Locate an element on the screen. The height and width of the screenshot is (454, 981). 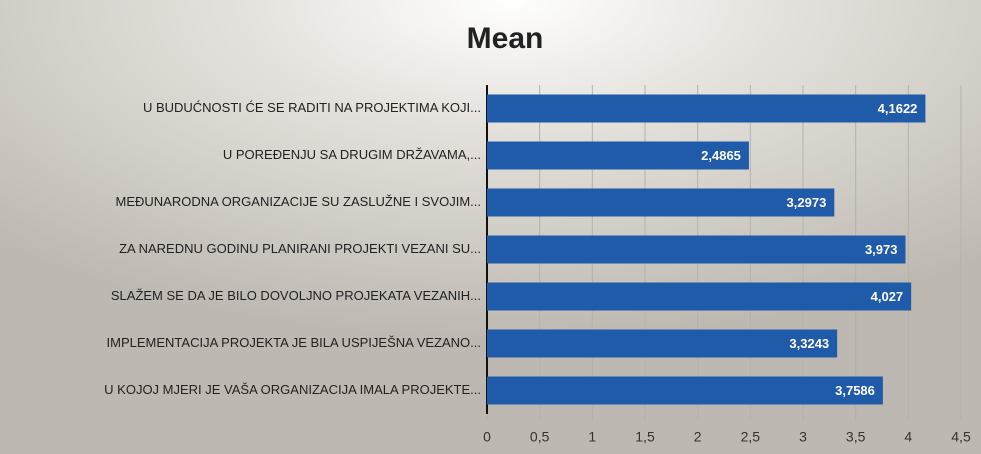
x-tick-label: 2,5 is located at coordinates (751, 437).